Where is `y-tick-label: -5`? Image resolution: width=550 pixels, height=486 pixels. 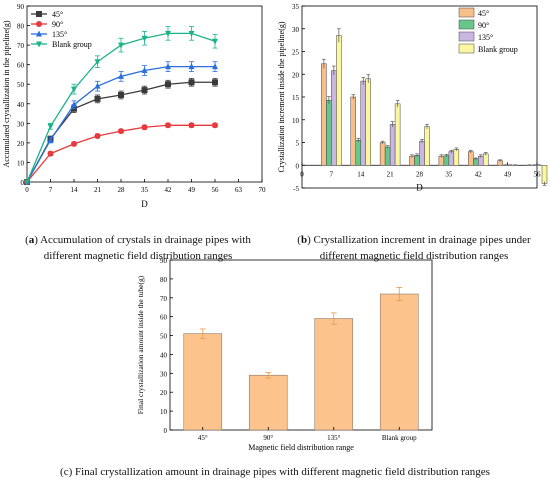
y-tick-label: -5 is located at coordinates (296, 189).